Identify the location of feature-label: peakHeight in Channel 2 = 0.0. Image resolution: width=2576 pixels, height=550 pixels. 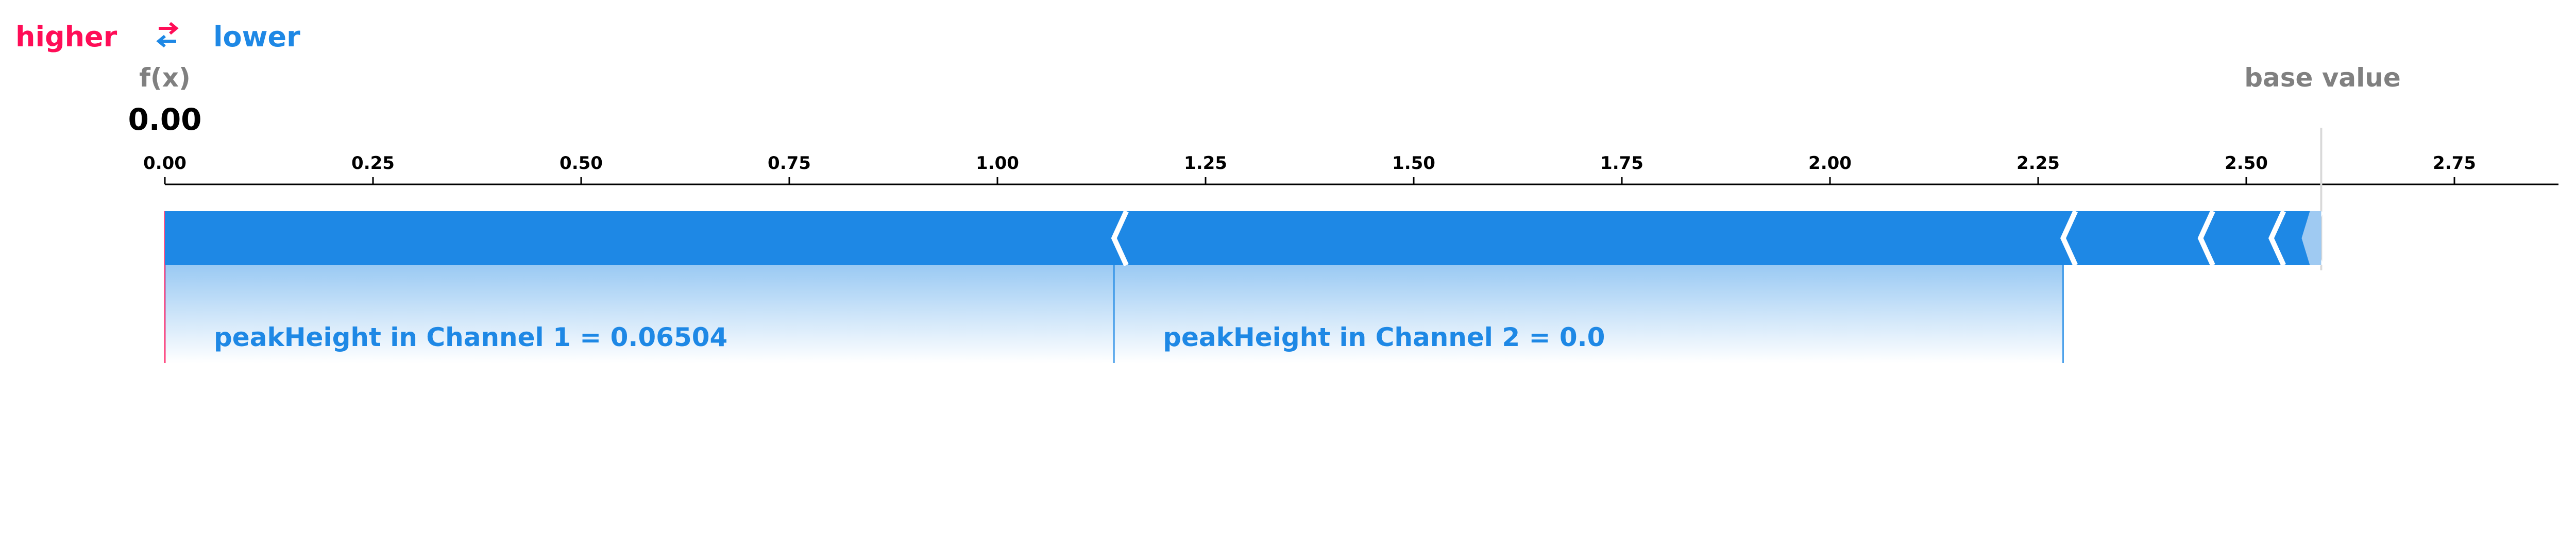
(1384, 337).